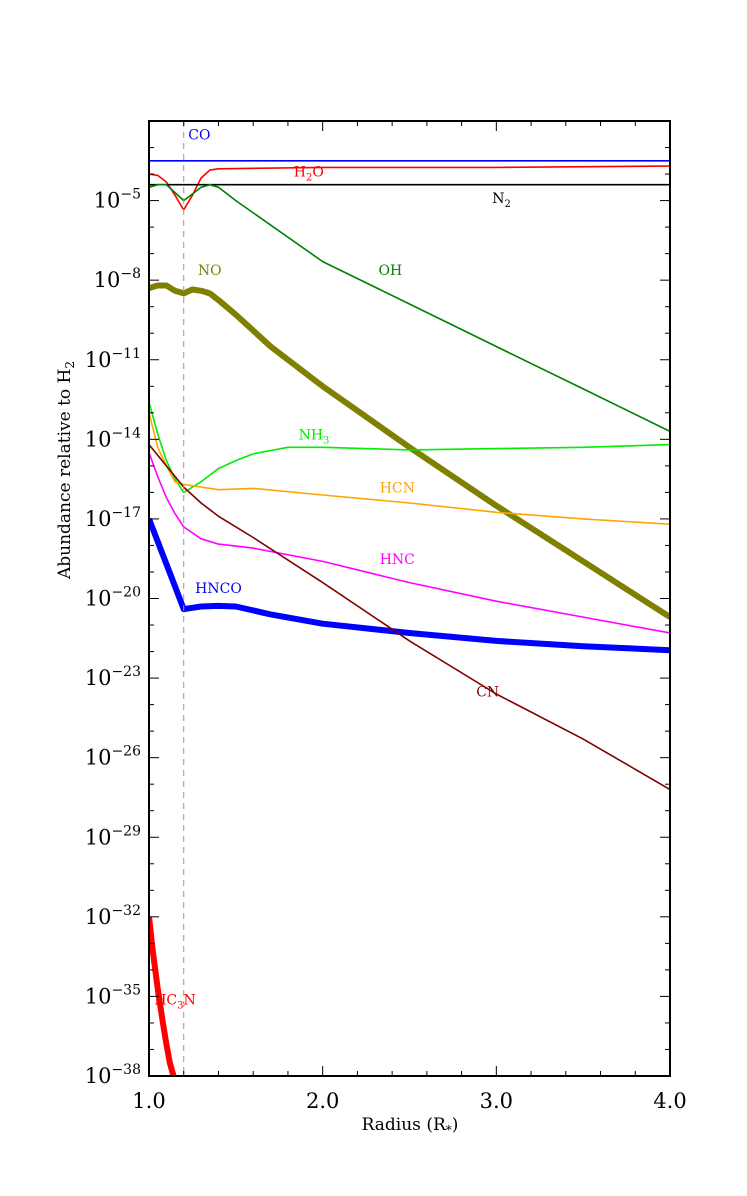 The width and height of the screenshot is (747, 1196). Describe the element at coordinates (210, 271) in the screenshot. I see `series-label-no: NO` at that location.